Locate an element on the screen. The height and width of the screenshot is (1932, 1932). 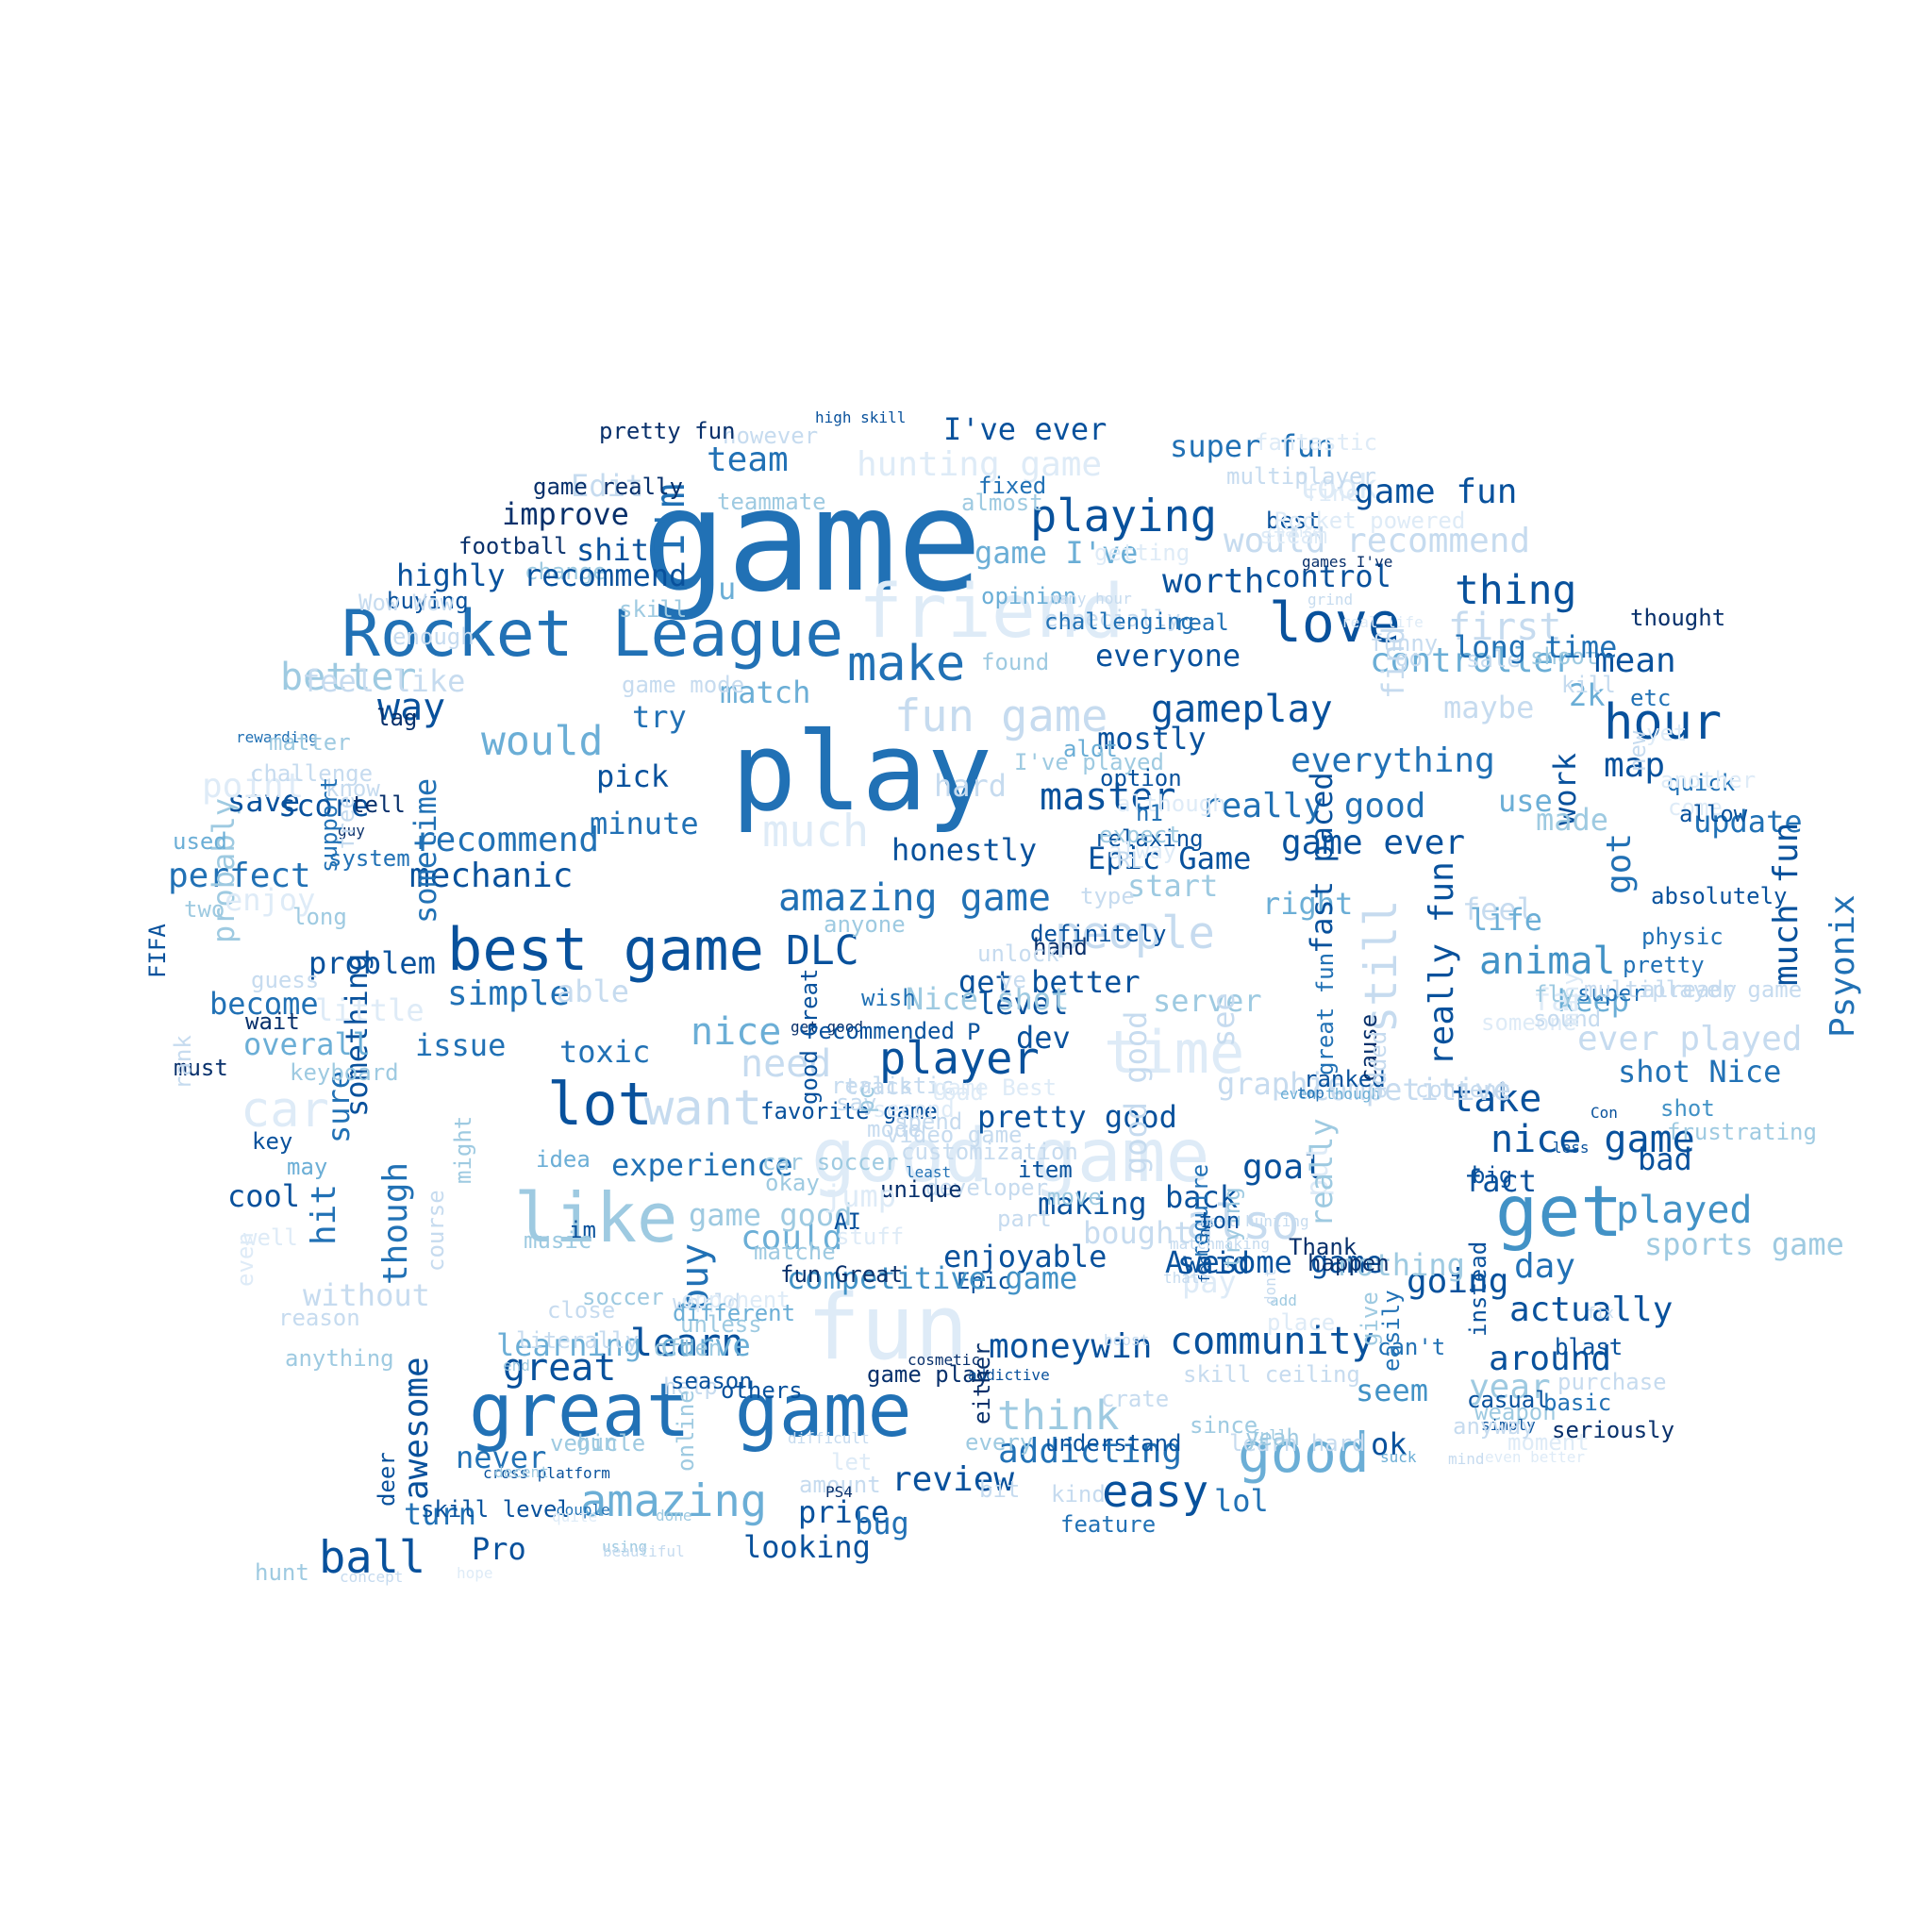
word-kill: kill is located at coordinates (1589, 685).